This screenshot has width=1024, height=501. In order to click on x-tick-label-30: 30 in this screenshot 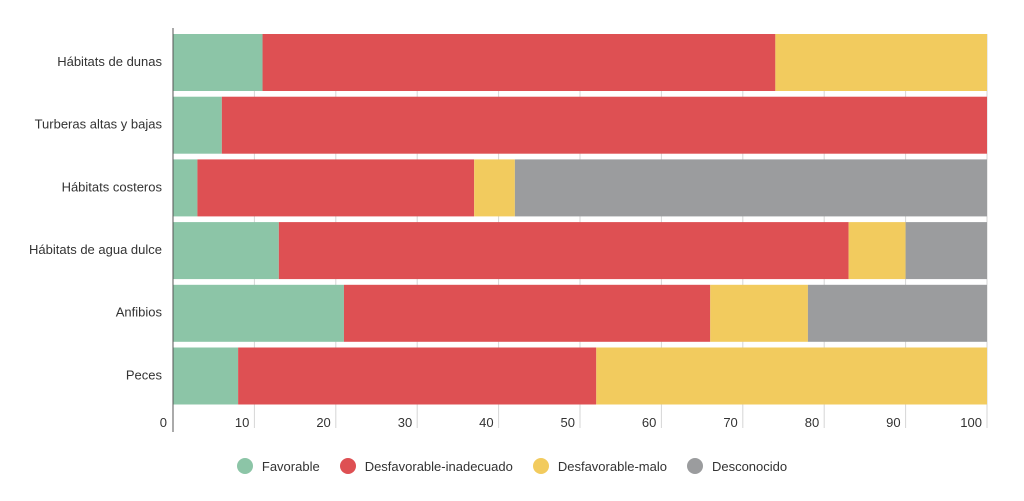, I will do `click(405, 422)`.